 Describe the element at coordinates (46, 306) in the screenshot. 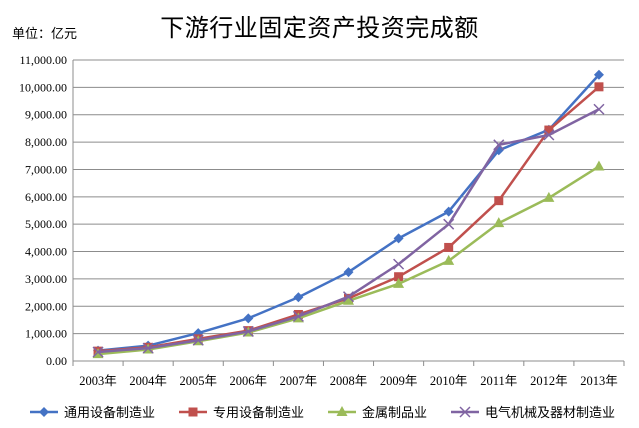

I see `y-tick-label: 2,000.00` at that location.